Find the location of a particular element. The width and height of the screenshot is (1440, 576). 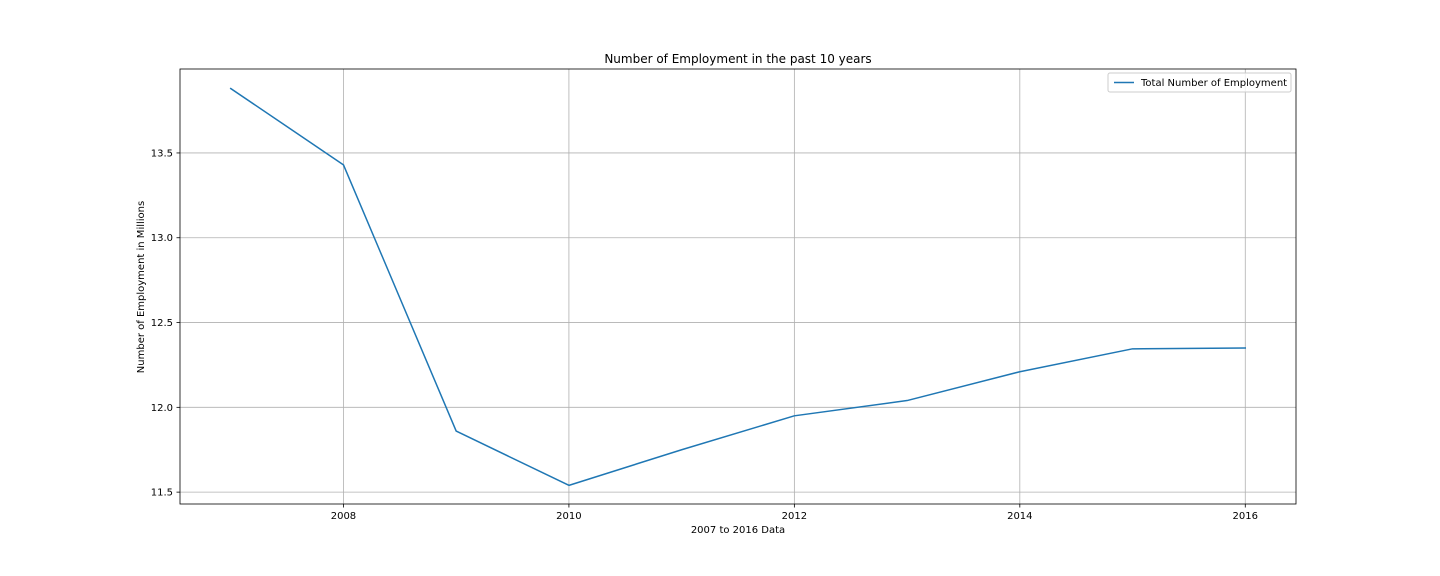

x-tick-label: 2012 is located at coordinates (794, 516).